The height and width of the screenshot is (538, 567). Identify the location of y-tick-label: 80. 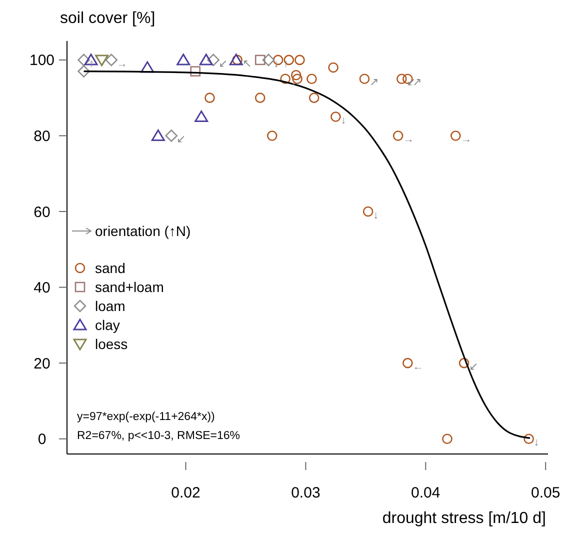
(42, 136).